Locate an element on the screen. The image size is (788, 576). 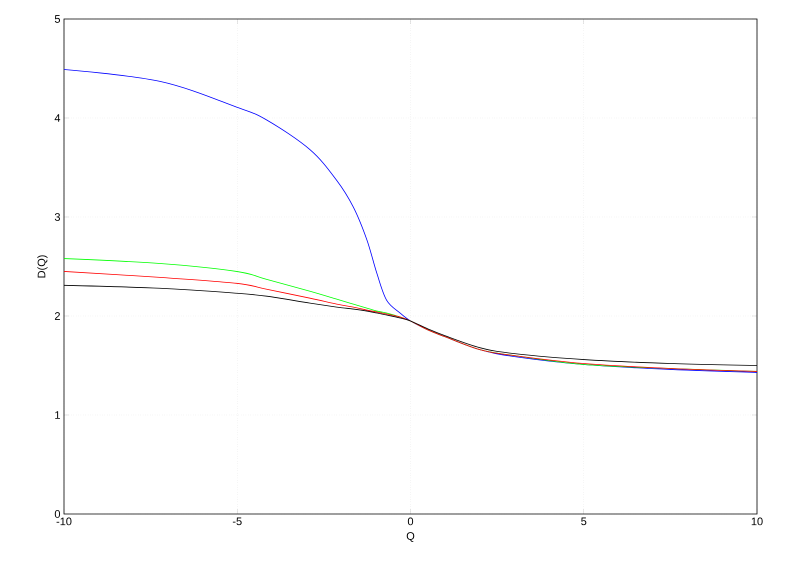
y-tick-label: 2 is located at coordinates (57, 316).